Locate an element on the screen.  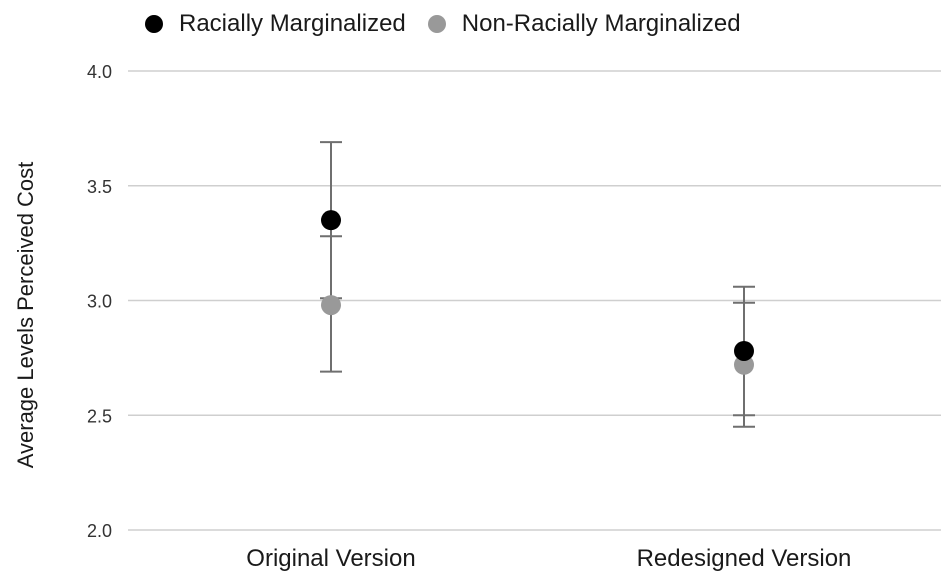
y-tick-label: 3.5 is located at coordinates (99, 187).